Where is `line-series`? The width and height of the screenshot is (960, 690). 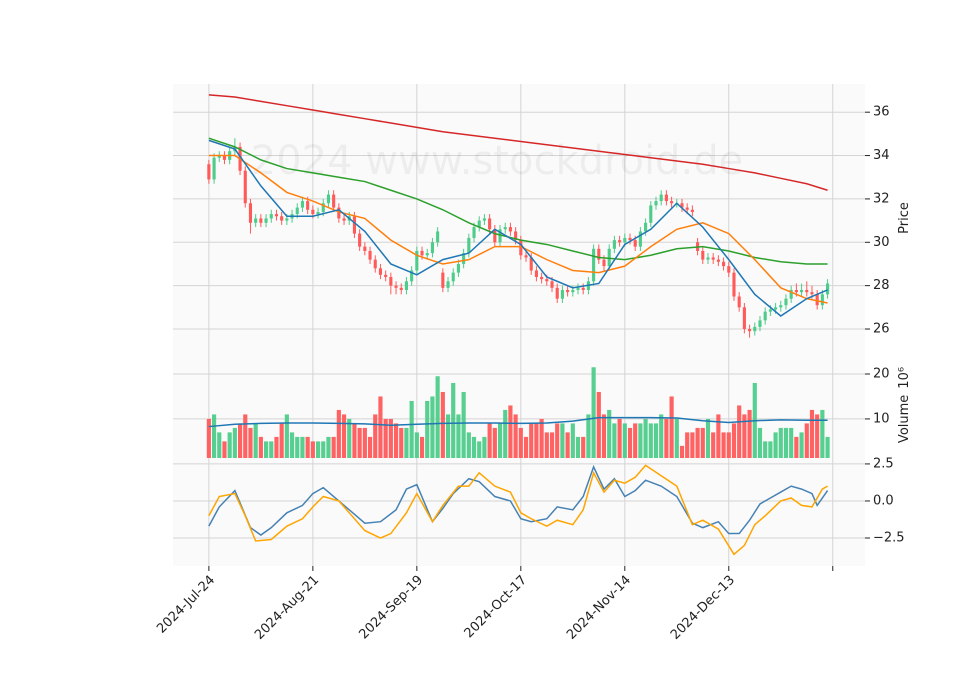 line-series is located at coordinates (518, 422).